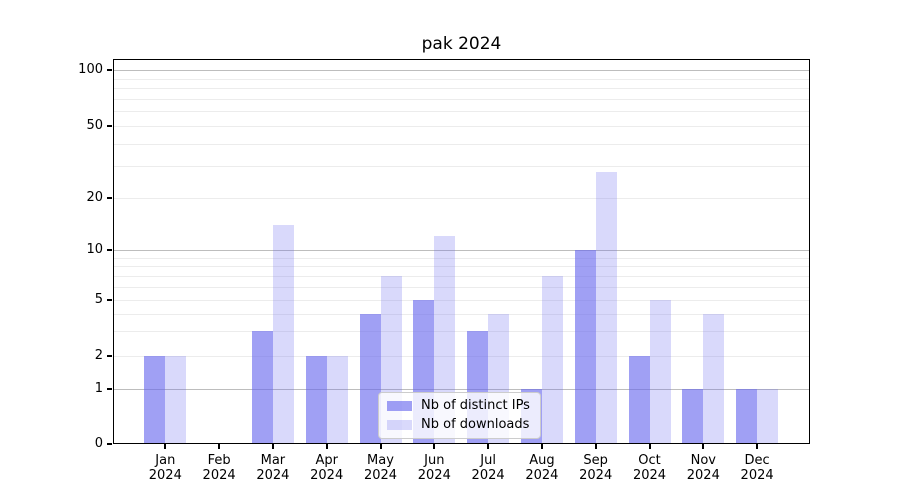 This screenshot has width=900, height=500. I want to click on x-tick-month: Jul, so click(488, 460).